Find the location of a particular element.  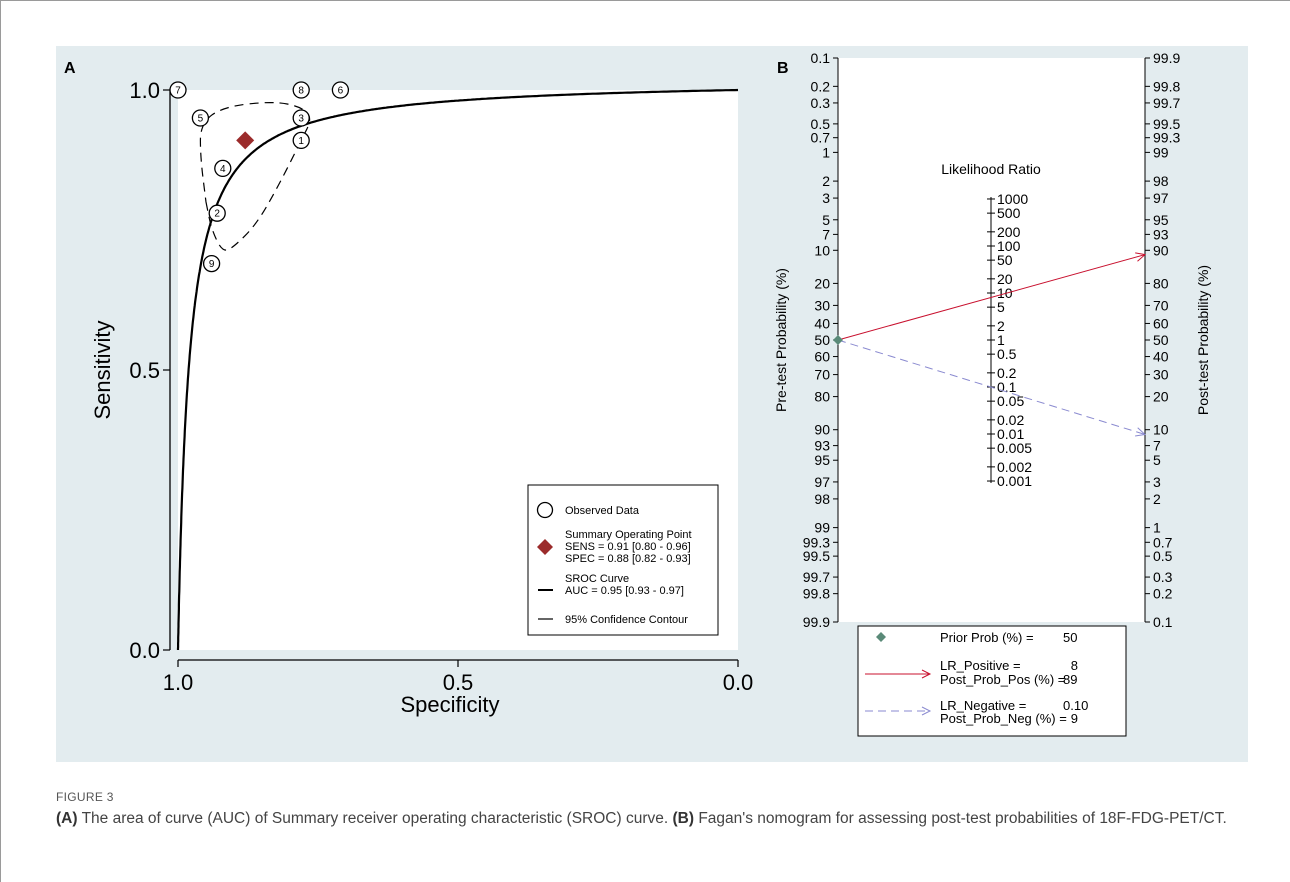

legend-observed-label: Observed Data is located at coordinates (602, 511).